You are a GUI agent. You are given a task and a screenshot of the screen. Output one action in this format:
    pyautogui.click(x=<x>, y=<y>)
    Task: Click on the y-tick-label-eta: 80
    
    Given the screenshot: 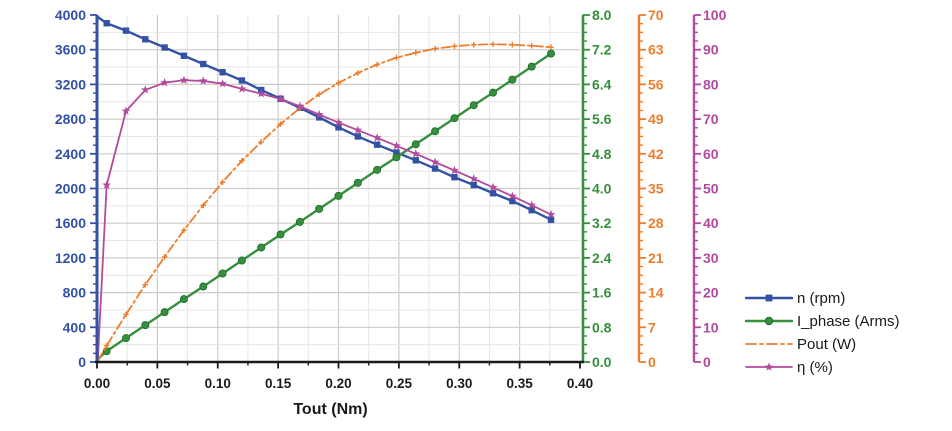 What is the action you would take?
    pyautogui.click(x=711, y=84)
    